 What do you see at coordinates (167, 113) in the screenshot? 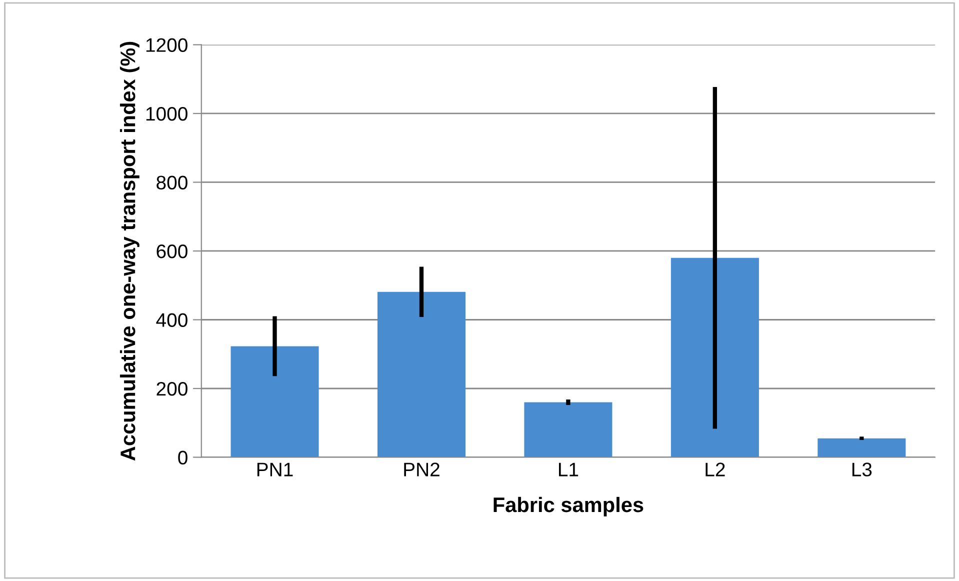
I see `y-tick-label: 1000` at bounding box center [167, 113].